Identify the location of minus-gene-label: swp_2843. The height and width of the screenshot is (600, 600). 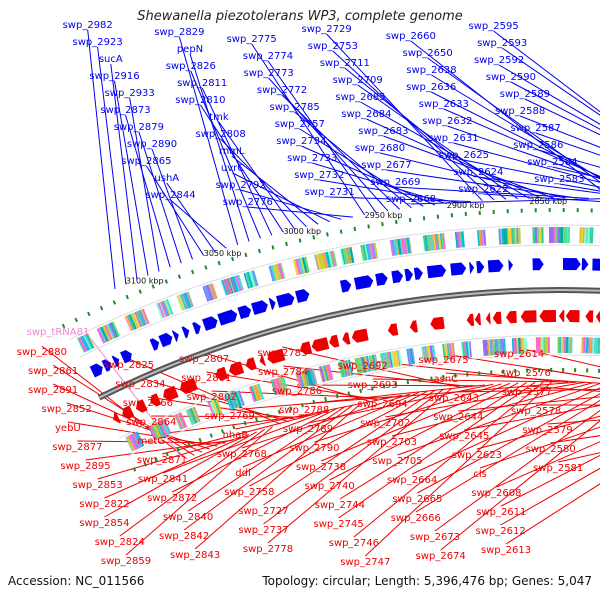
(195, 555).